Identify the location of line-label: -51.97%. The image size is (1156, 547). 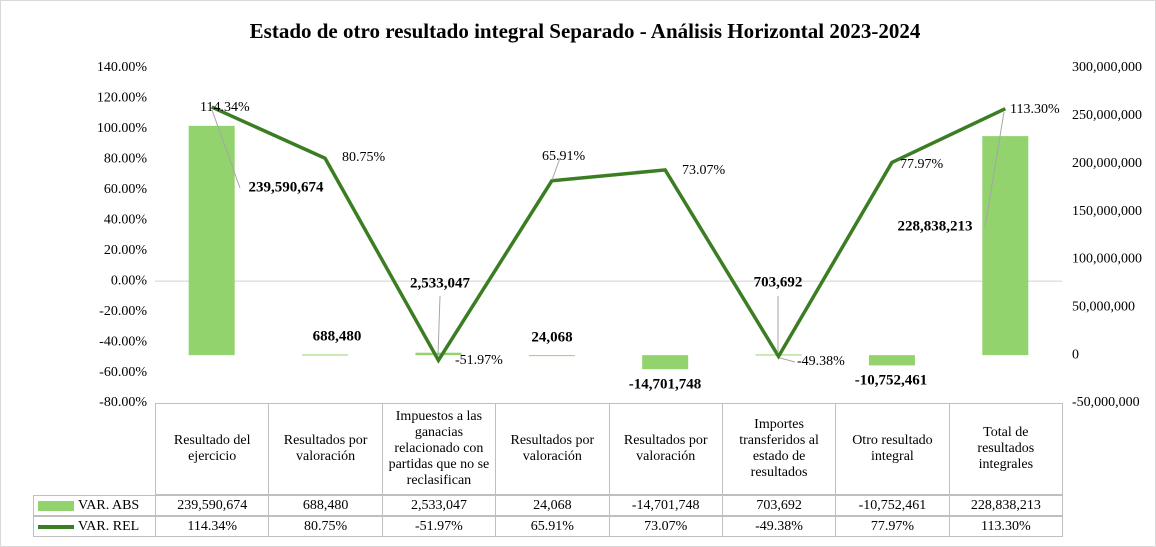
(479, 360).